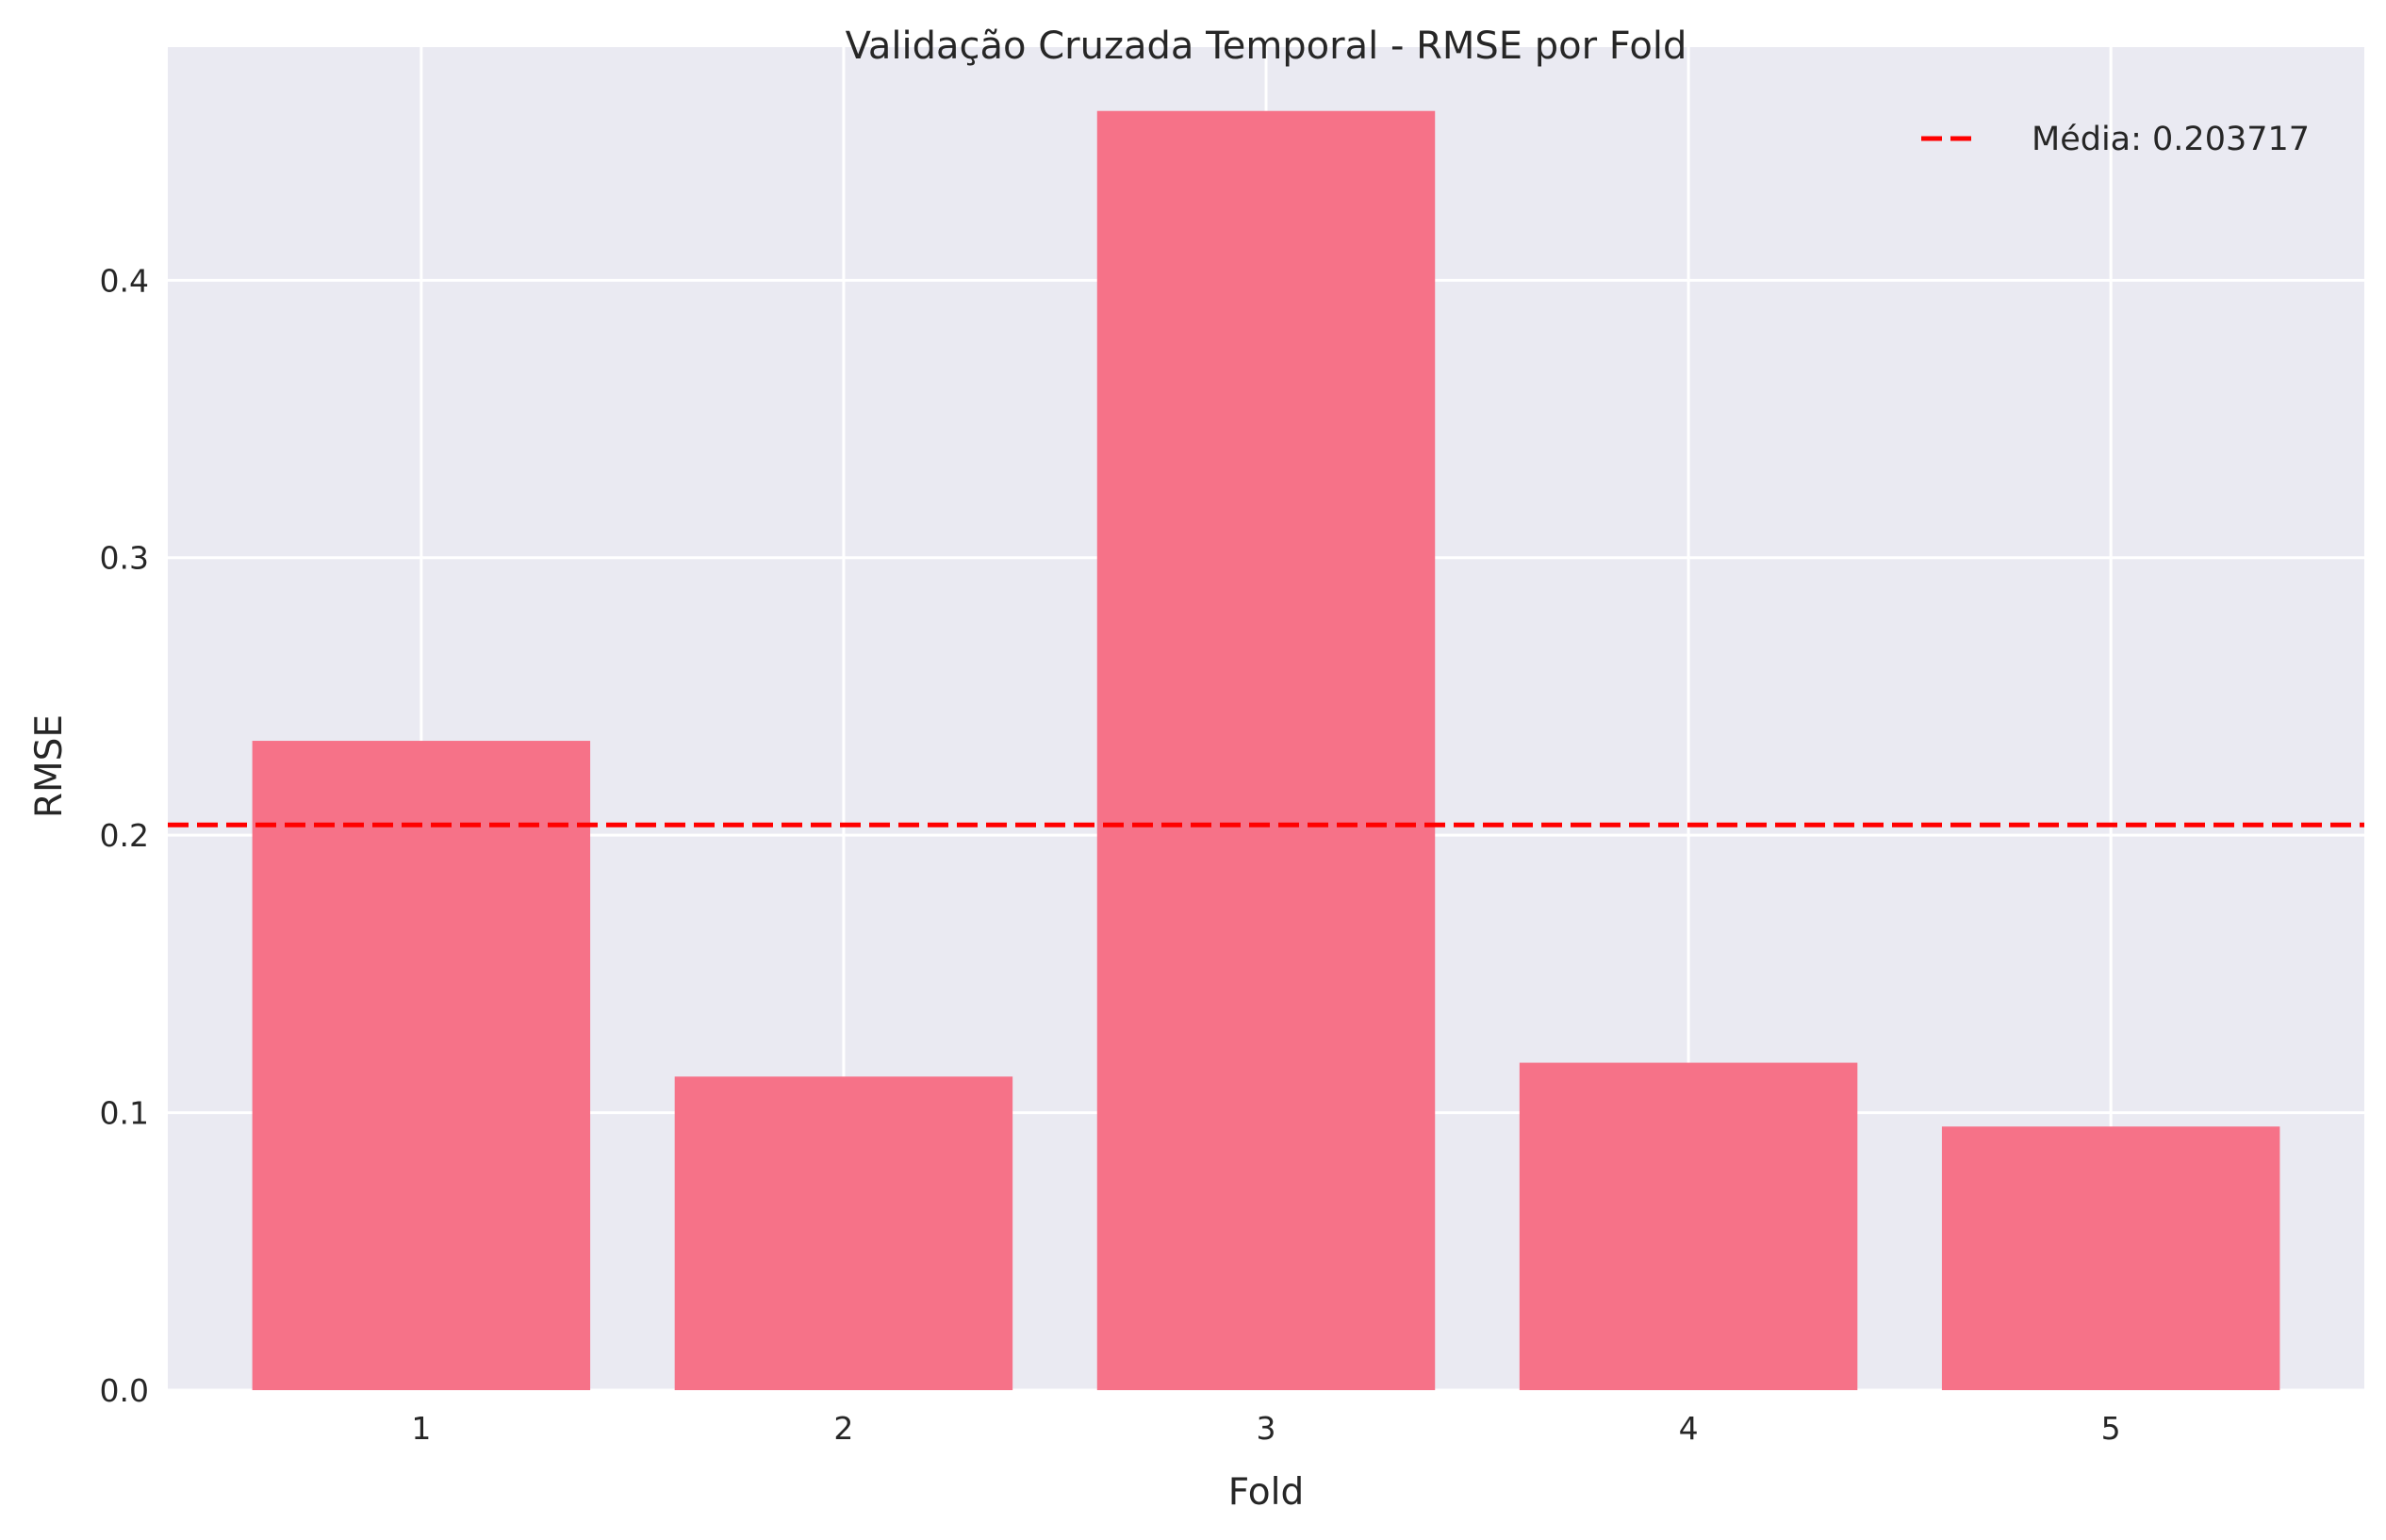 The height and width of the screenshot is (1540, 2386). Describe the element at coordinates (2171, 139) in the screenshot. I see `legend-mean-label: Média: 0.203717` at that location.